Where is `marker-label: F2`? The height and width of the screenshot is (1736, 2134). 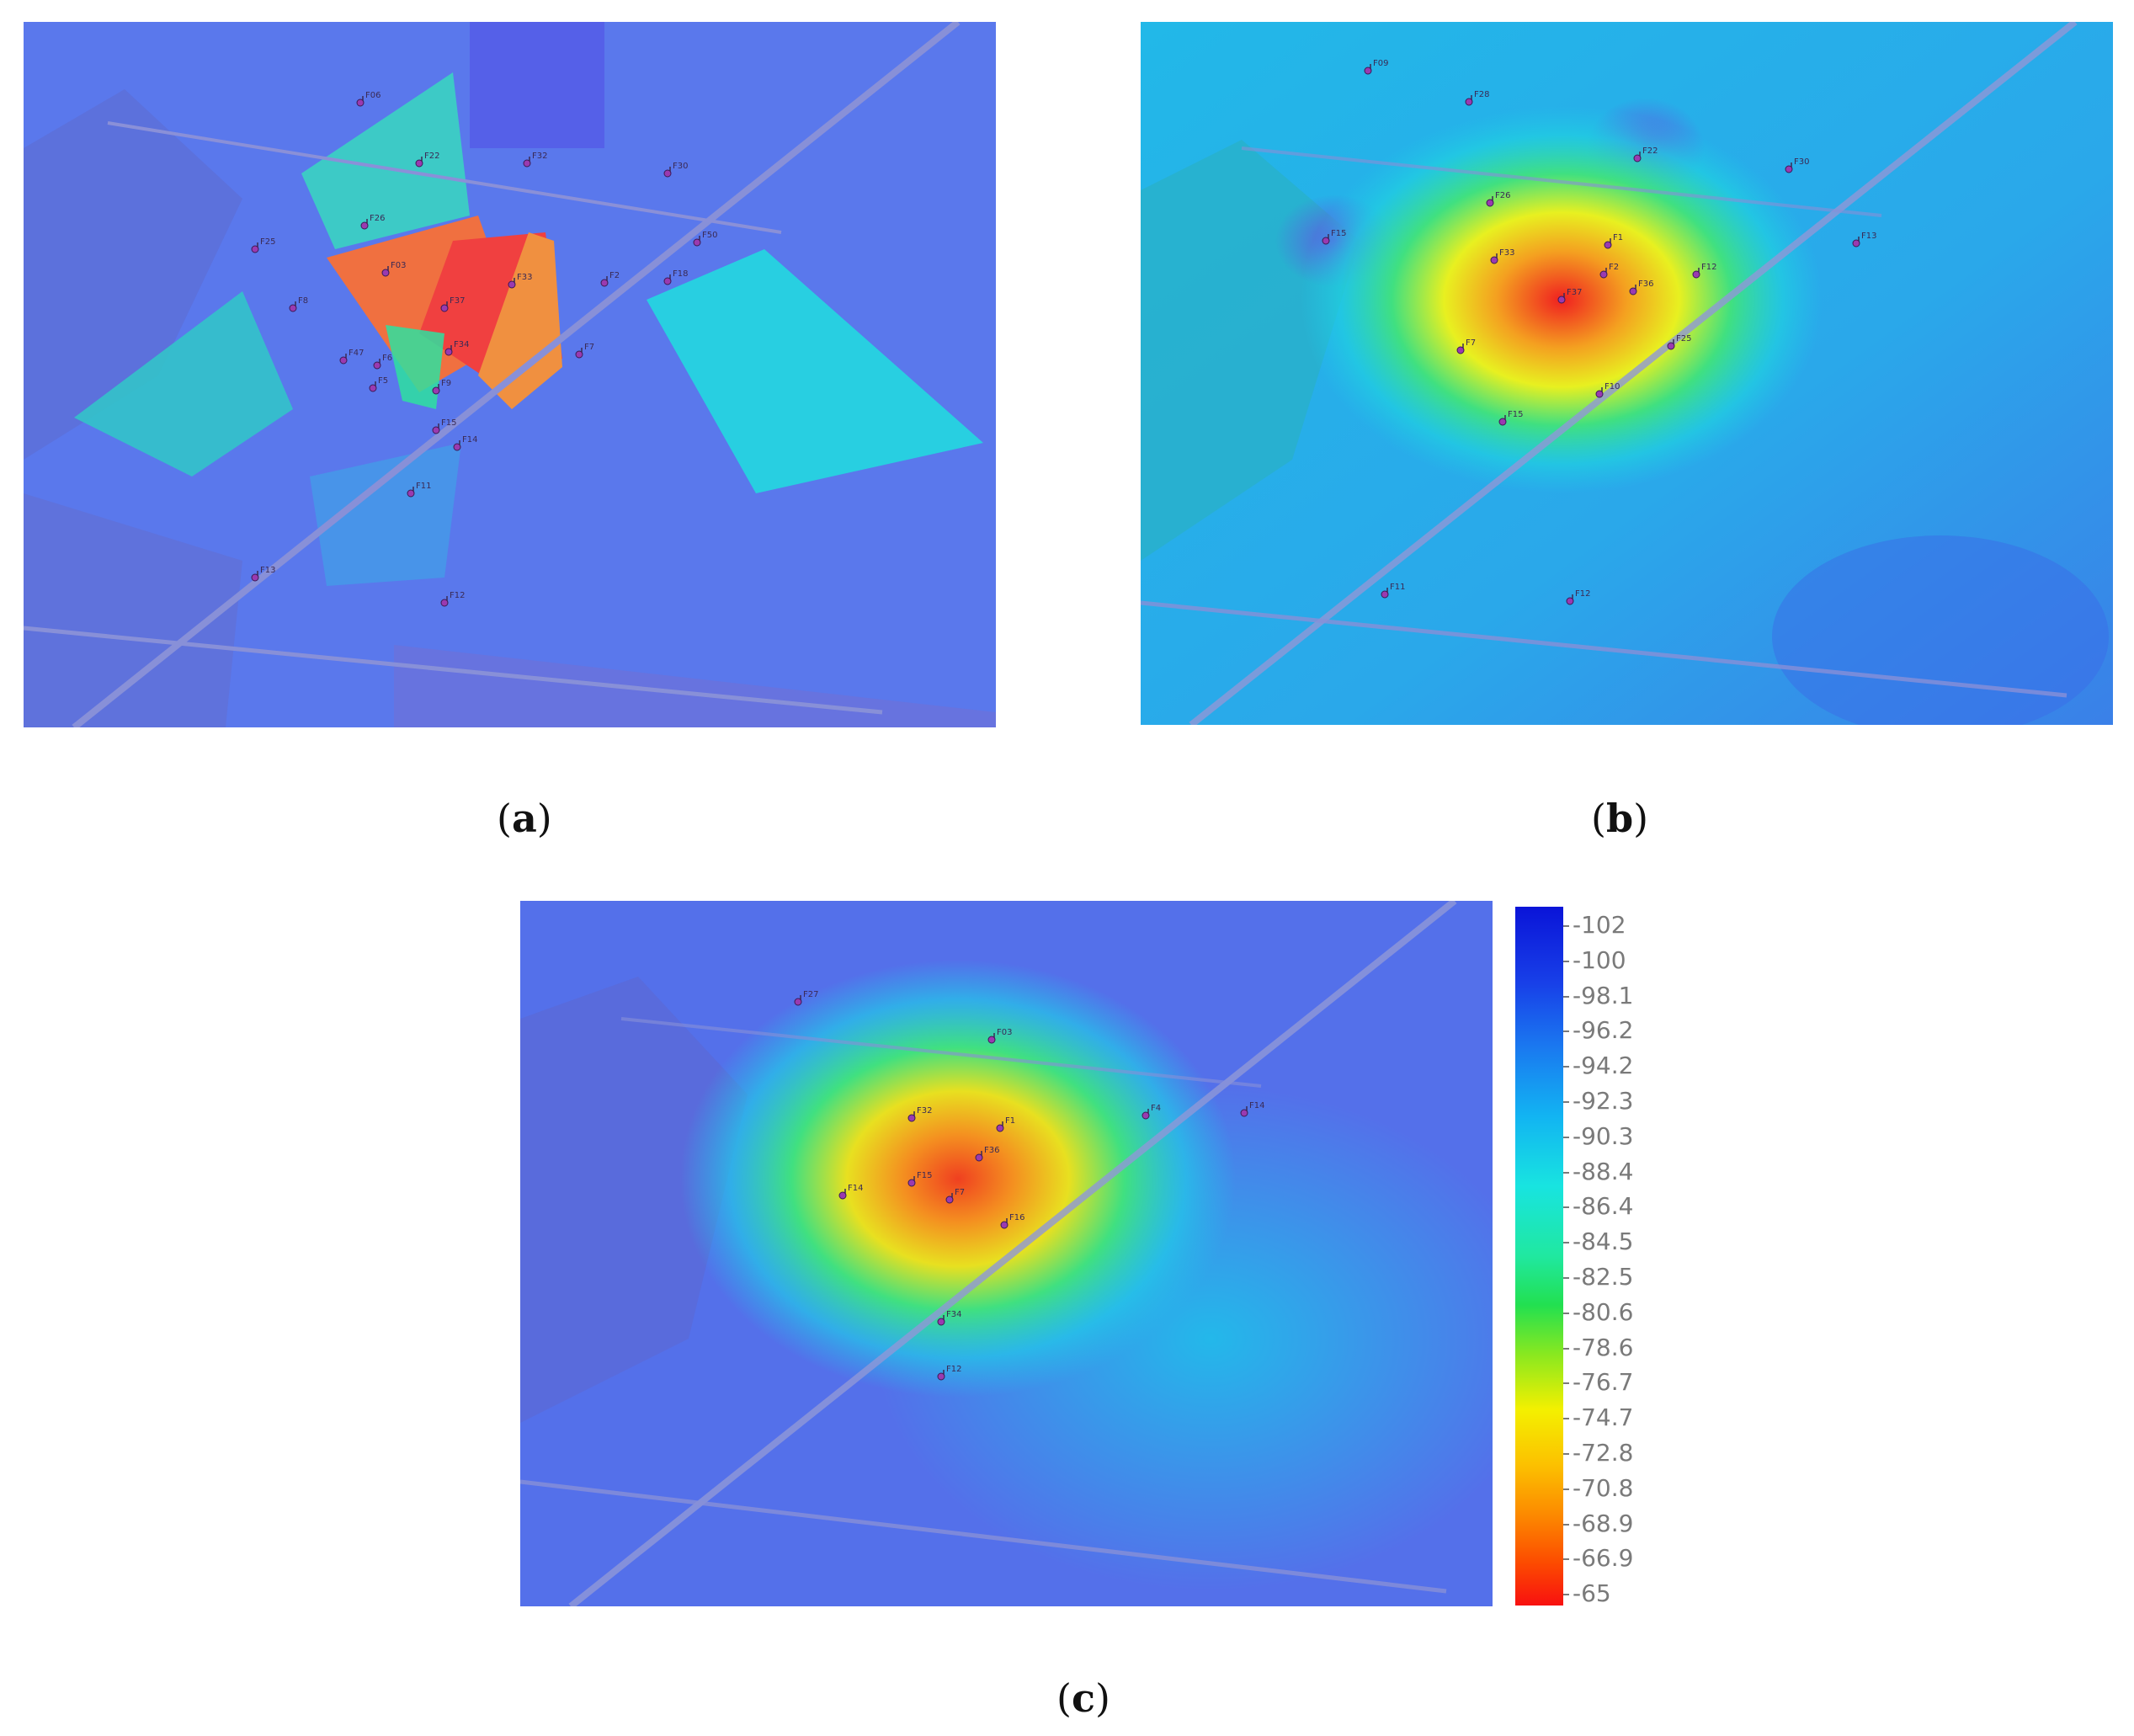 marker-label: F2 is located at coordinates (614, 275).